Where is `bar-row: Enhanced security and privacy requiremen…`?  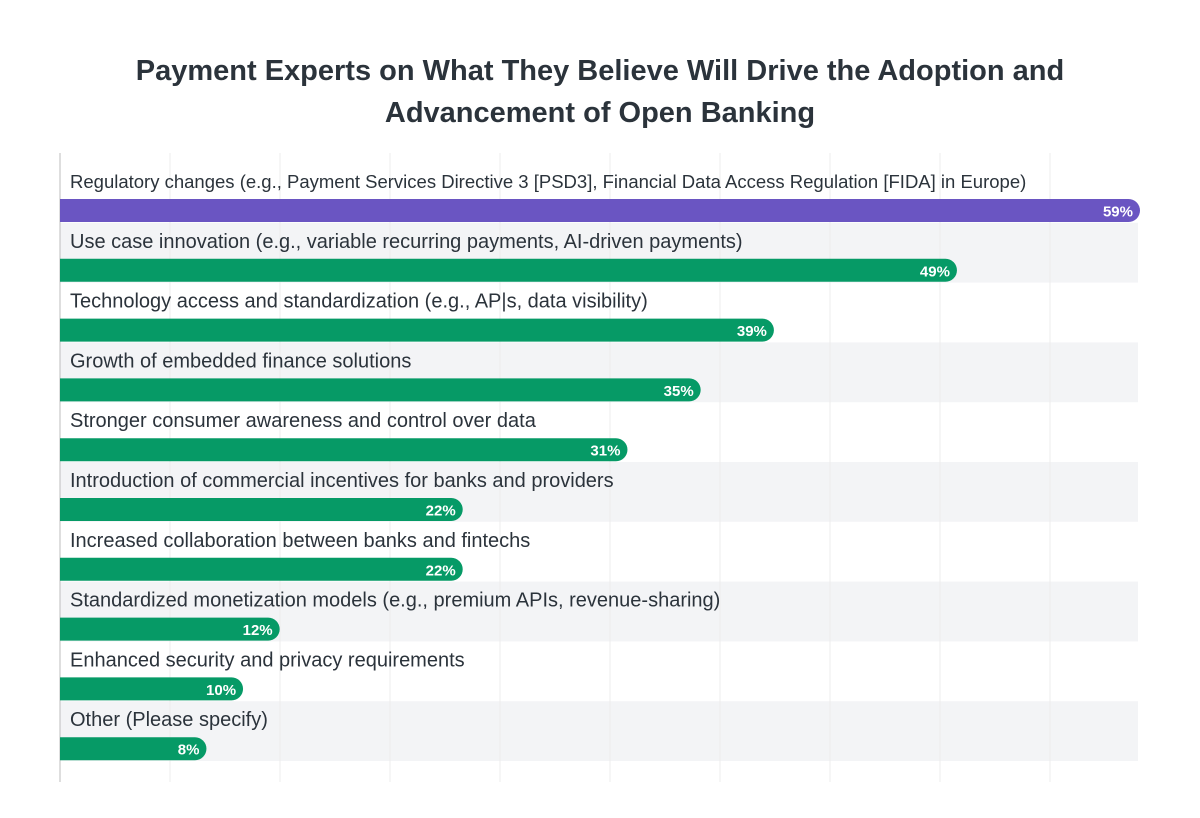
bar-row: Enhanced security and privacy requiremen… is located at coordinates (262, 675).